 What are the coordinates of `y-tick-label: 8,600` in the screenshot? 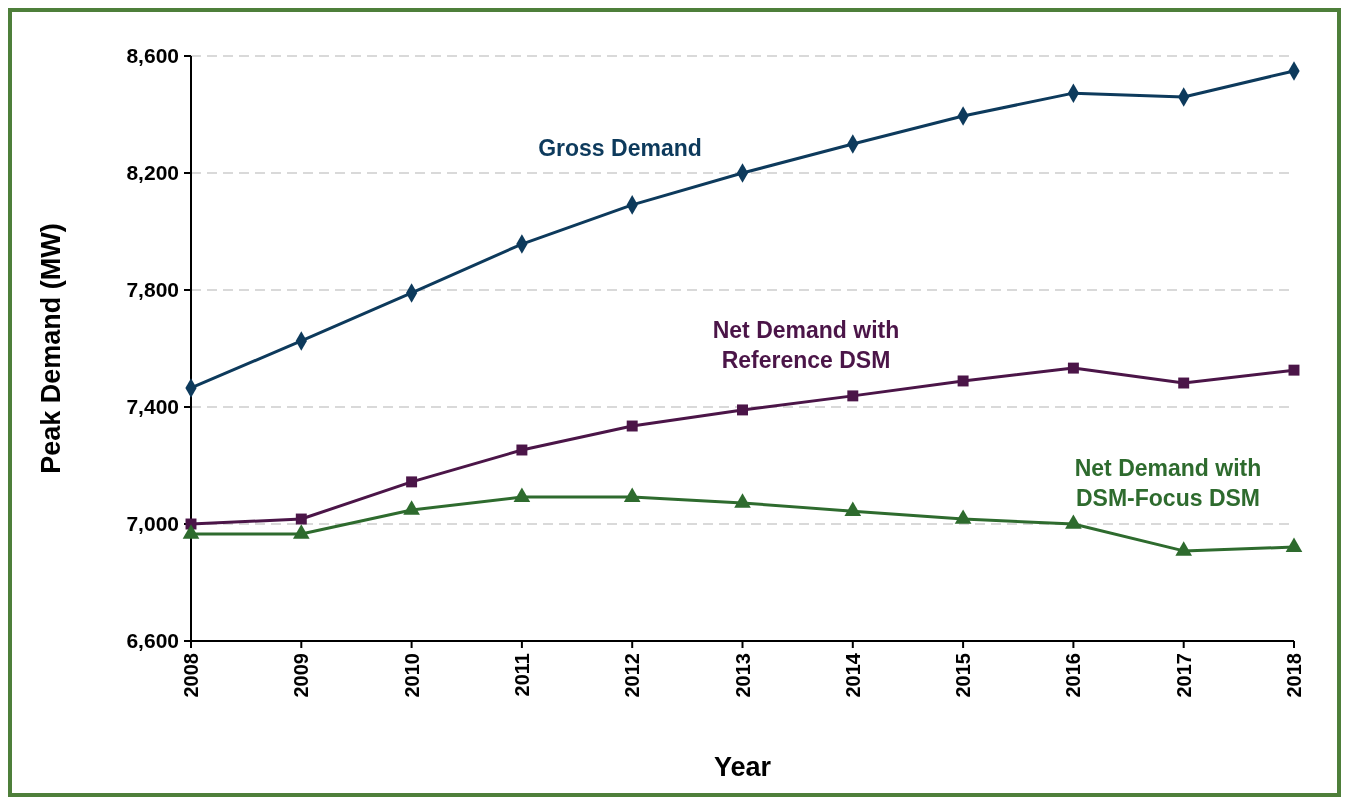 It's located at (152, 56).